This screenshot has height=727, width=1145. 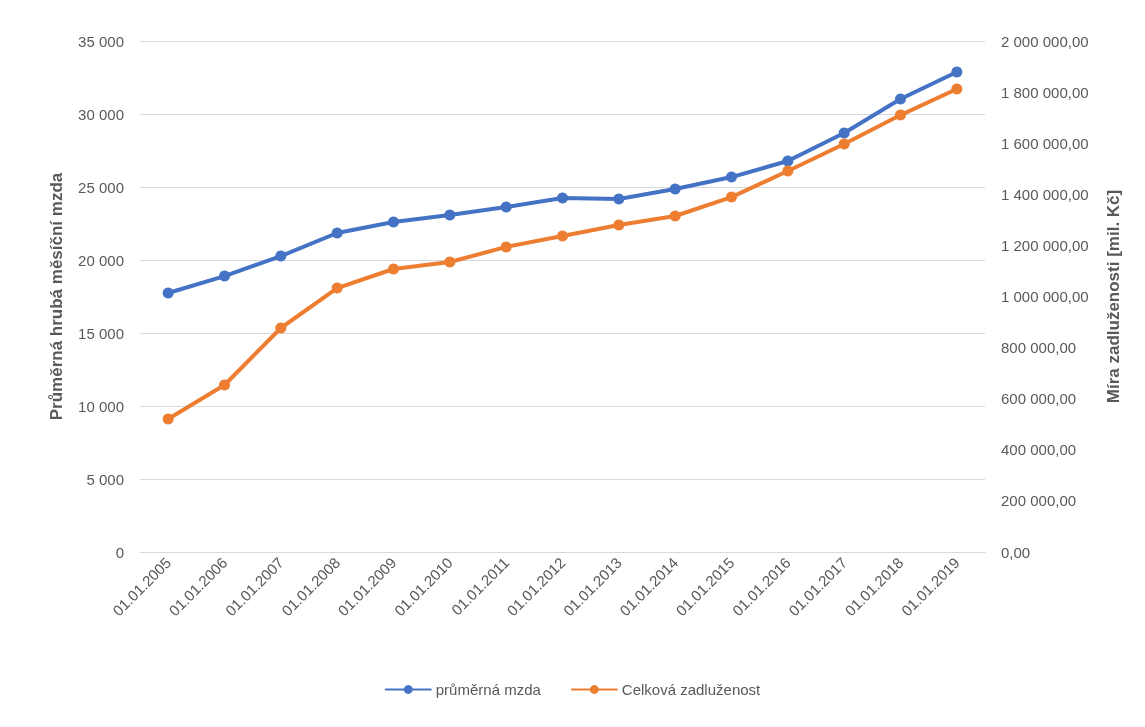 I want to click on y2-tick-label: 0,00, so click(x=1016, y=552).